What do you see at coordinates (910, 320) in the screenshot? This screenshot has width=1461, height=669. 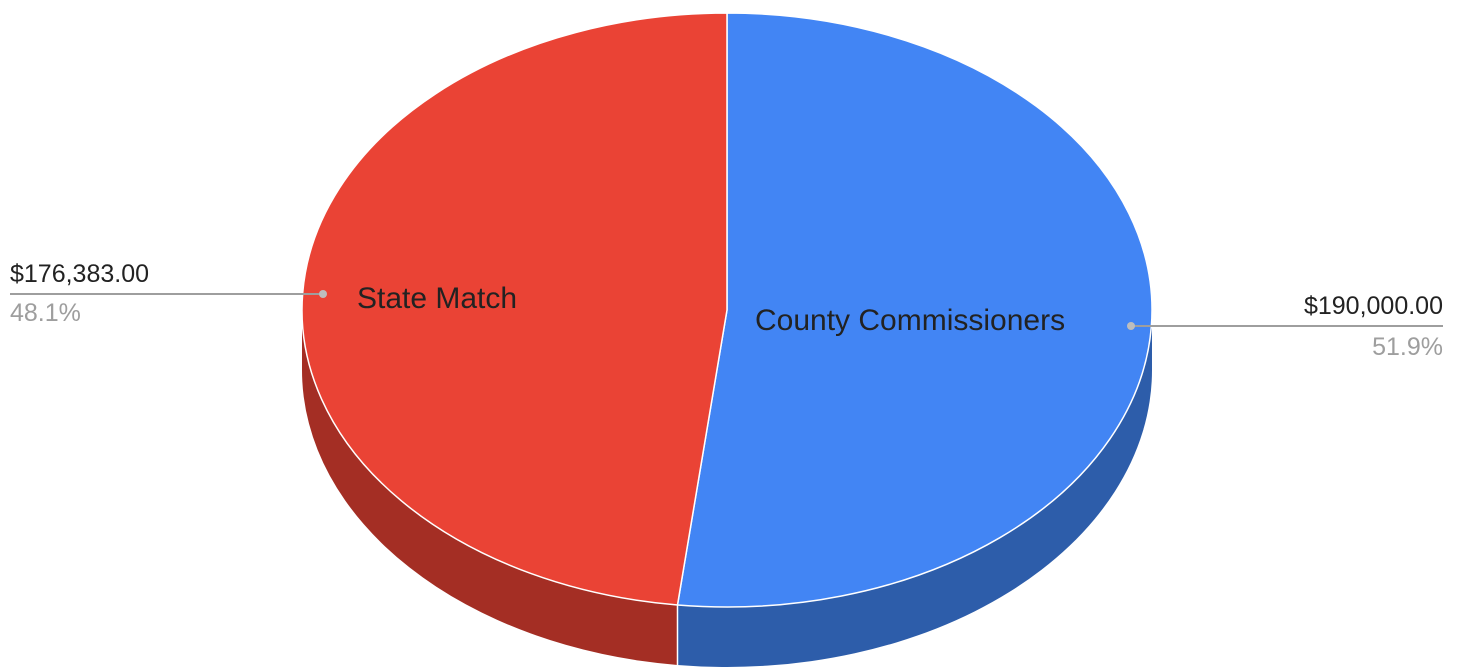 I see `slice-label-county-commissioners: County Commissioners` at bounding box center [910, 320].